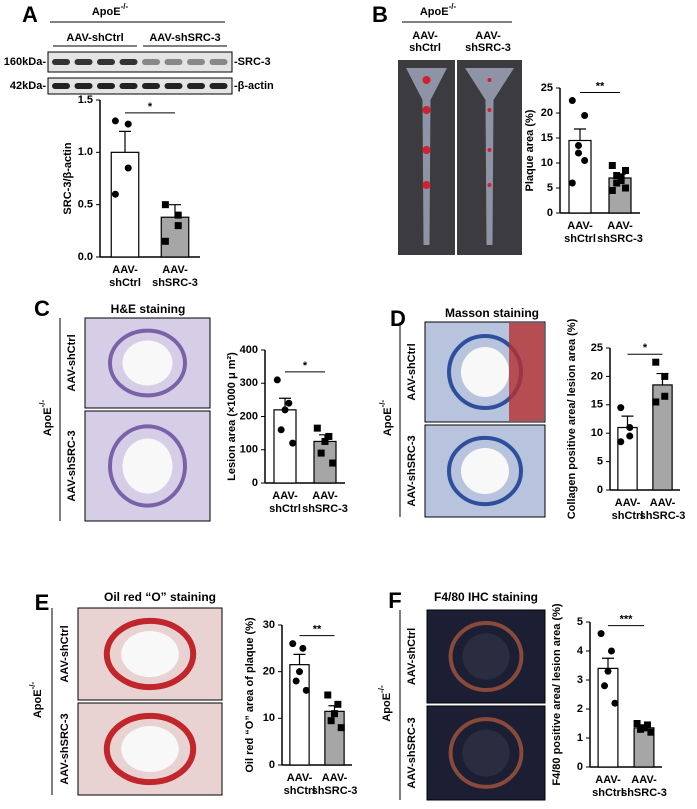 Image resolution: width=697 pixels, height=809 pixels. I want to click on y-tick-label: 15, so click(547, 138).